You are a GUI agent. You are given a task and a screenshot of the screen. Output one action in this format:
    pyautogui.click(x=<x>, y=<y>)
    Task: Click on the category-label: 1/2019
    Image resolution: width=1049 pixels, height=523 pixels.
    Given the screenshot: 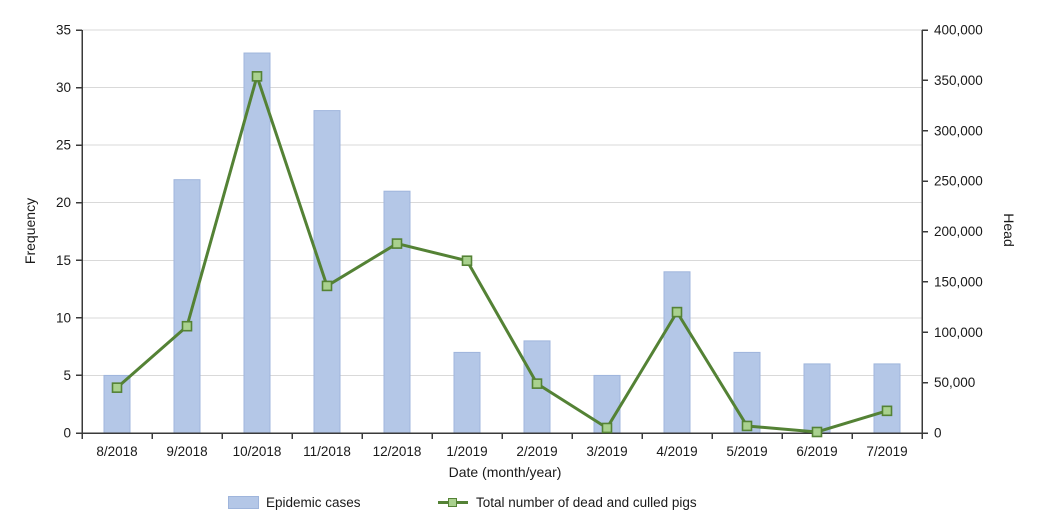 What is the action you would take?
    pyautogui.click(x=466, y=451)
    